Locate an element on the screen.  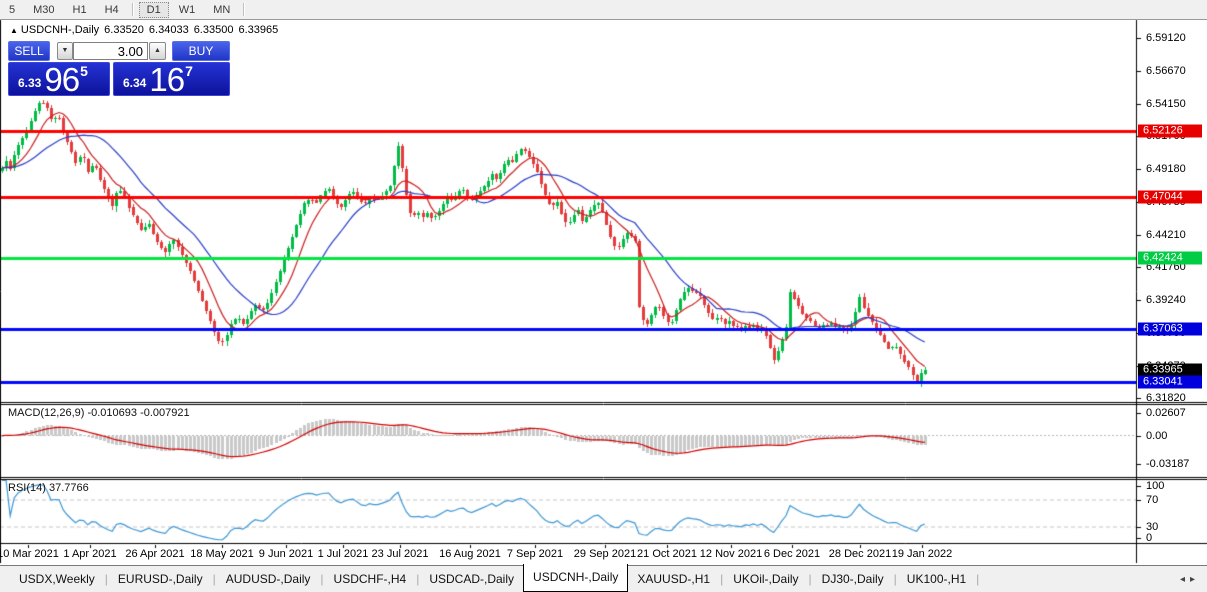
ask-price-prefix: 6.34 is located at coordinates (135, 83).